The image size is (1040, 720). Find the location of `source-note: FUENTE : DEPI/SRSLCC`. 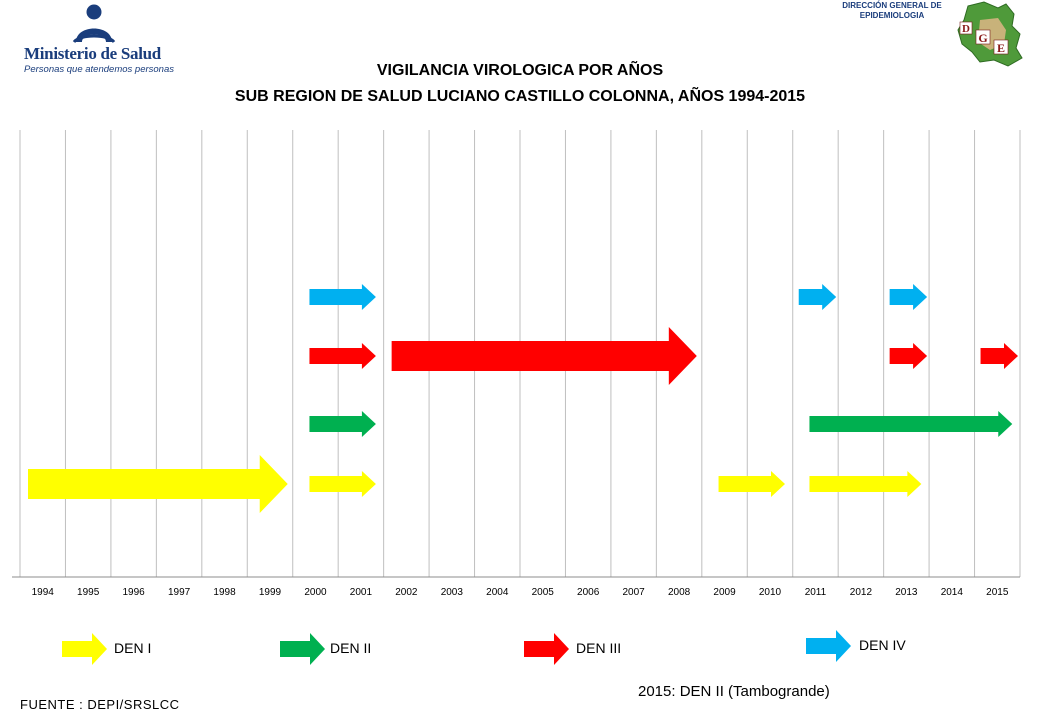

source-note: FUENTE : DEPI/SRSLCC is located at coordinates (100, 704).